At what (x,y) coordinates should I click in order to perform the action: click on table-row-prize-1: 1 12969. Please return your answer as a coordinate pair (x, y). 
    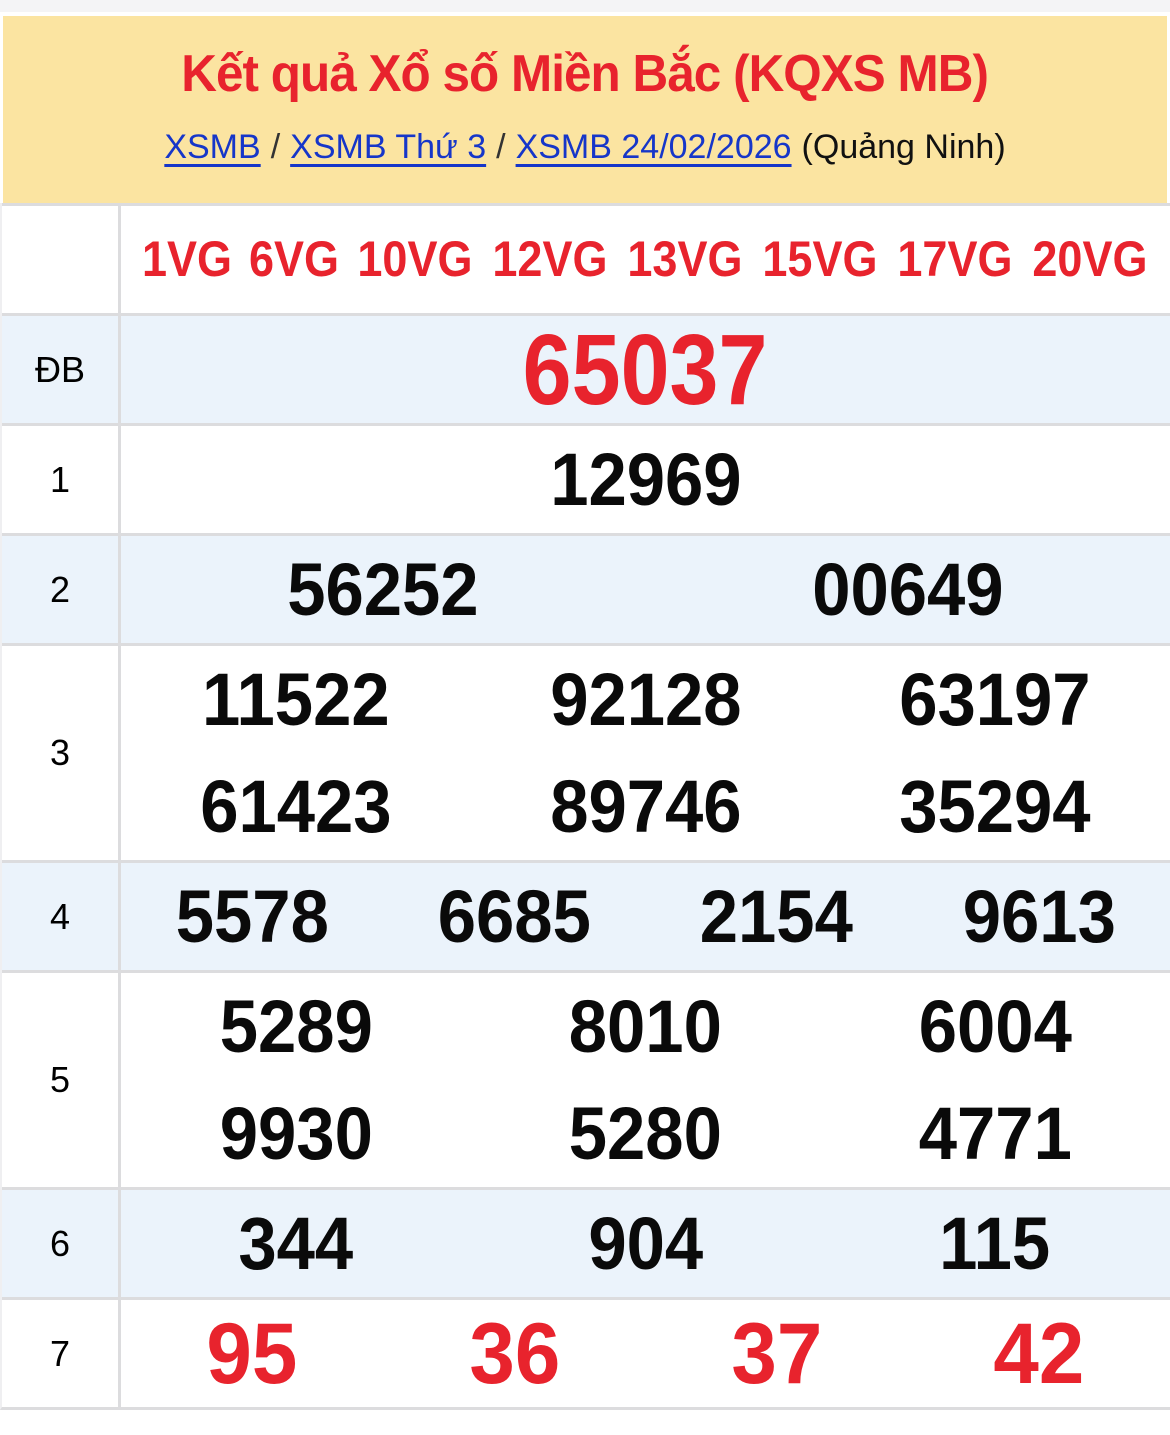
    Looking at the image, I should click on (586, 478).